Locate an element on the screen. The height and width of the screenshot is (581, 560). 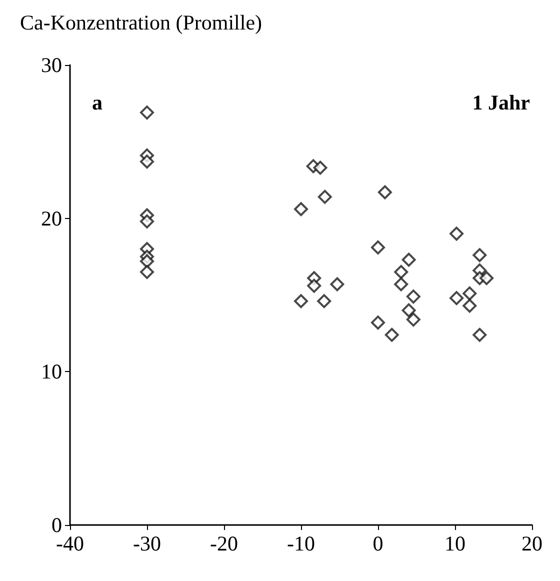
x-tick-label: 10 is located at coordinates (455, 544).